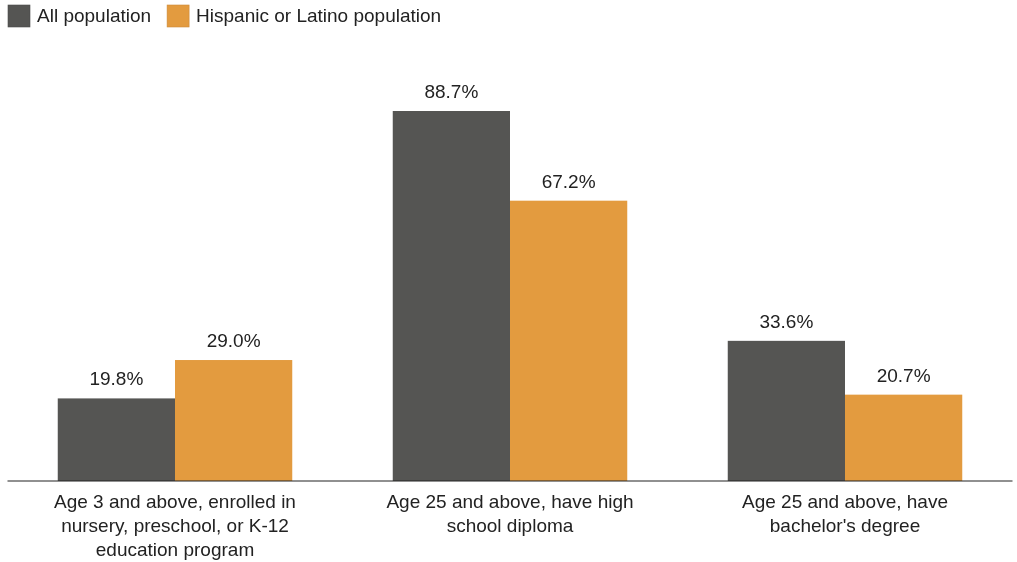 The width and height of the screenshot is (1017, 562). What do you see at coordinates (175, 525) in the screenshot?
I see `x-tick-label: Age 3 and above, enrolled in nursery, preschool, or K-12 education program` at bounding box center [175, 525].